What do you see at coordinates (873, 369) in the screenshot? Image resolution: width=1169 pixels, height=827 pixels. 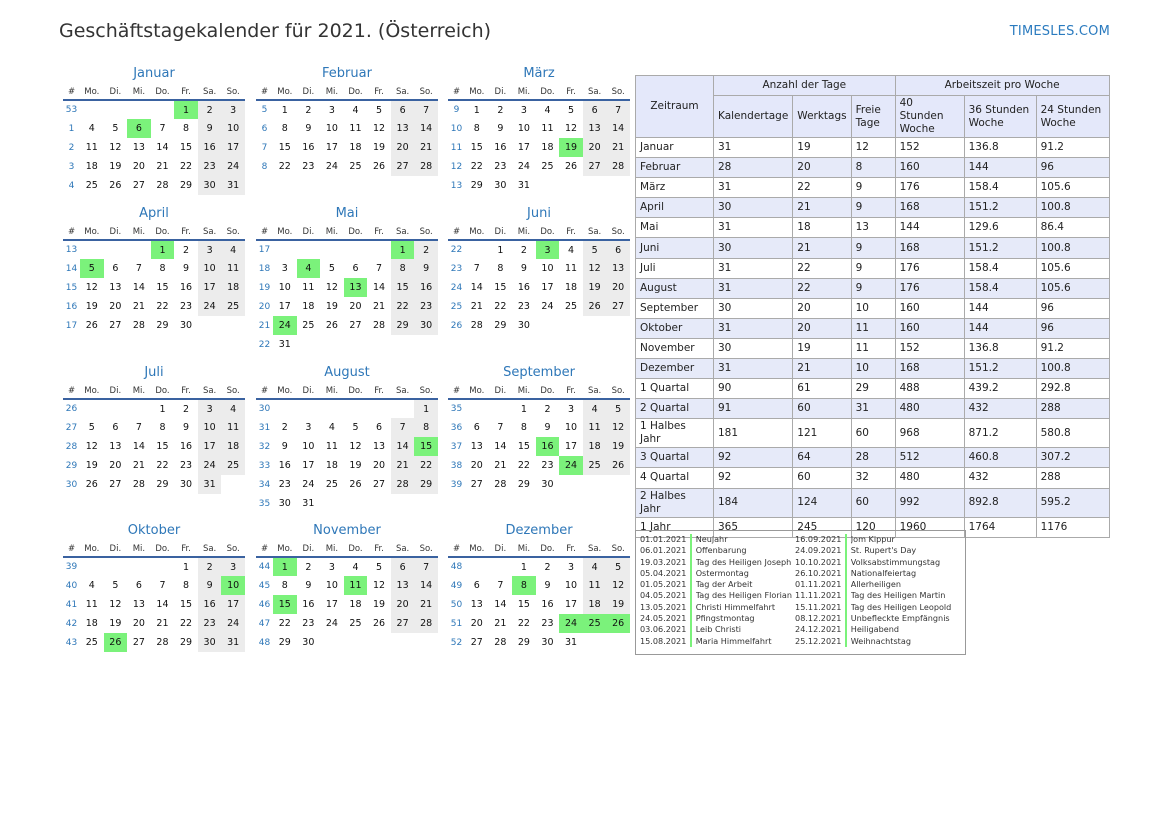 I see `stats-value: 10` at bounding box center [873, 369].